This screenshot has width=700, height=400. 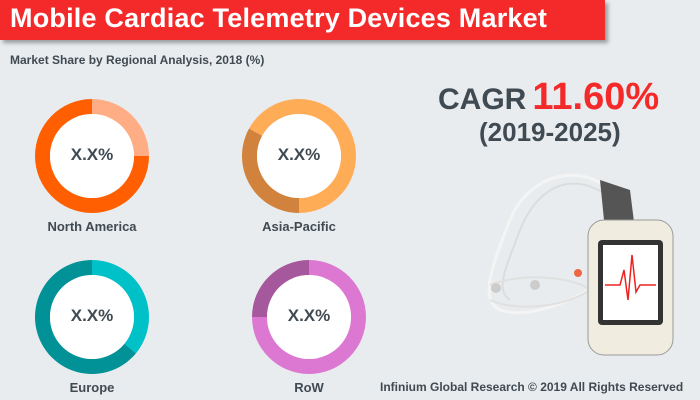 I want to click on region-label: Europe, so click(x=92, y=387).